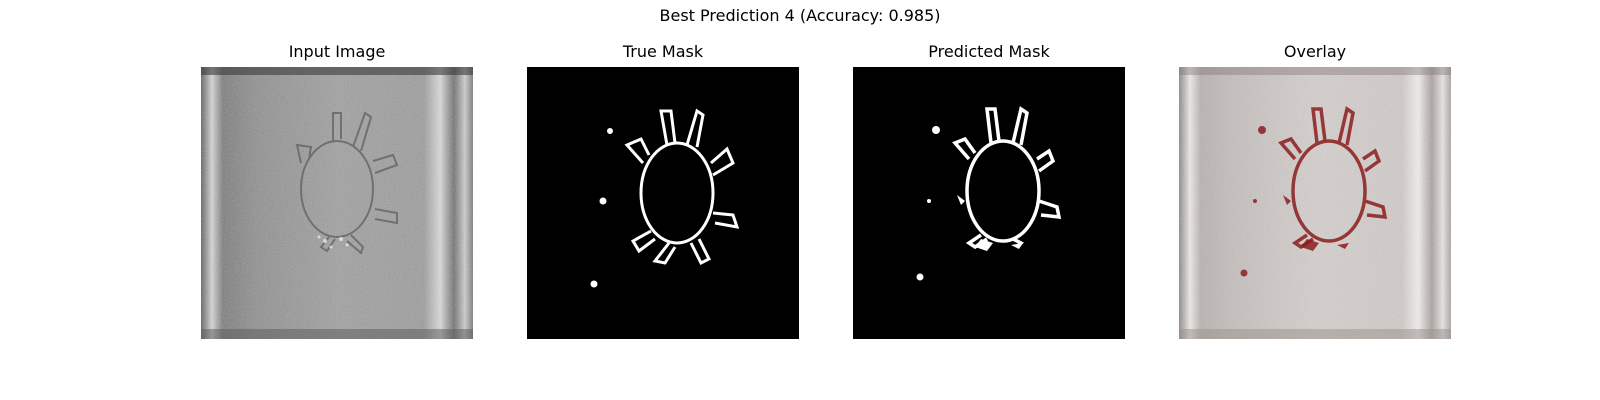  I want to click on panel-title-input: Input Image, so click(337, 51).